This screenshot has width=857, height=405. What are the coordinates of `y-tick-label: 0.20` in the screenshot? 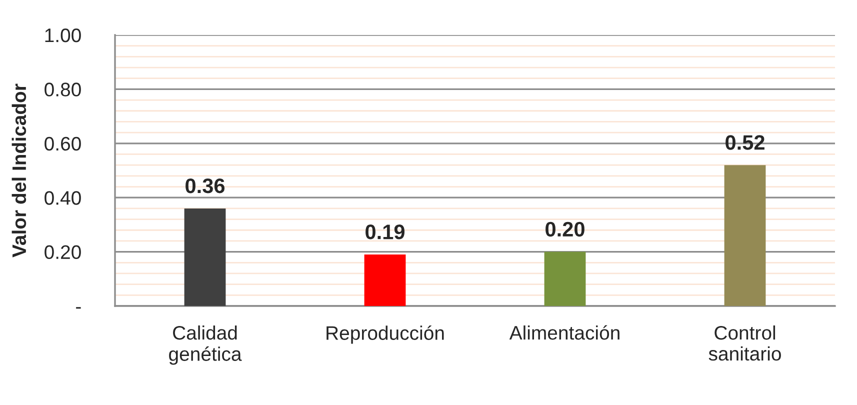 It's located at (62, 252).